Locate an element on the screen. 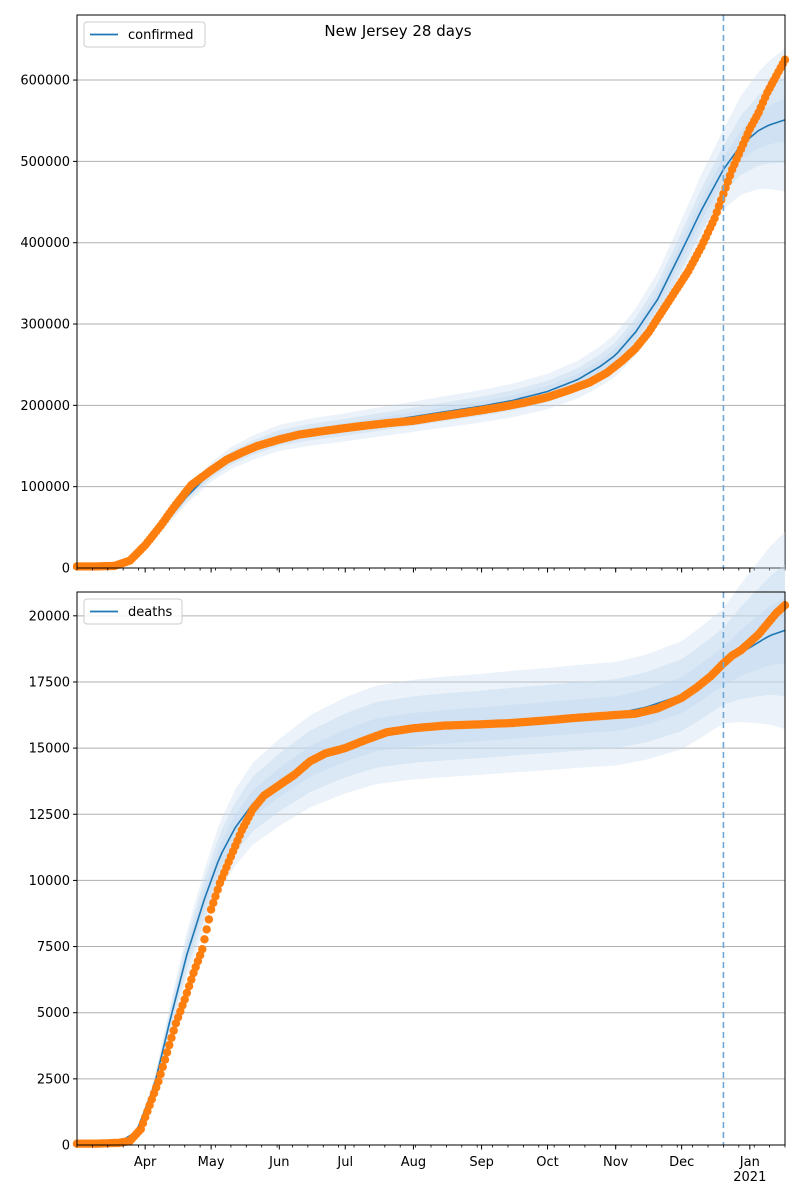 The width and height of the screenshot is (800, 1200). x-tick-label: Apr is located at coordinates (145, 1162).